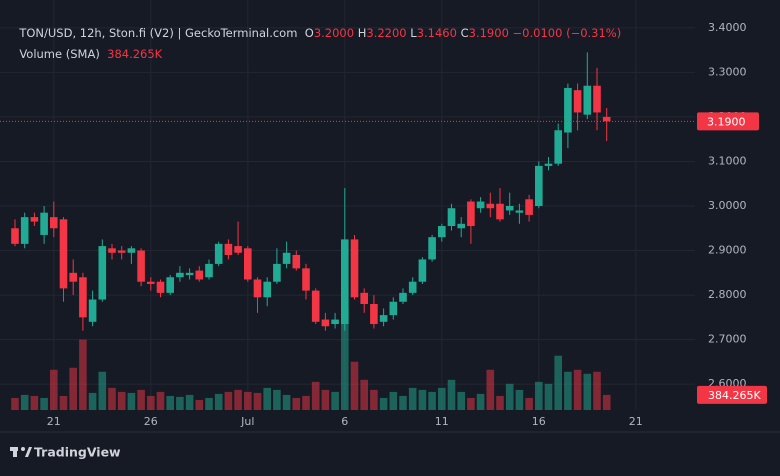  I want to click on brand-logo, so click(21, 452).